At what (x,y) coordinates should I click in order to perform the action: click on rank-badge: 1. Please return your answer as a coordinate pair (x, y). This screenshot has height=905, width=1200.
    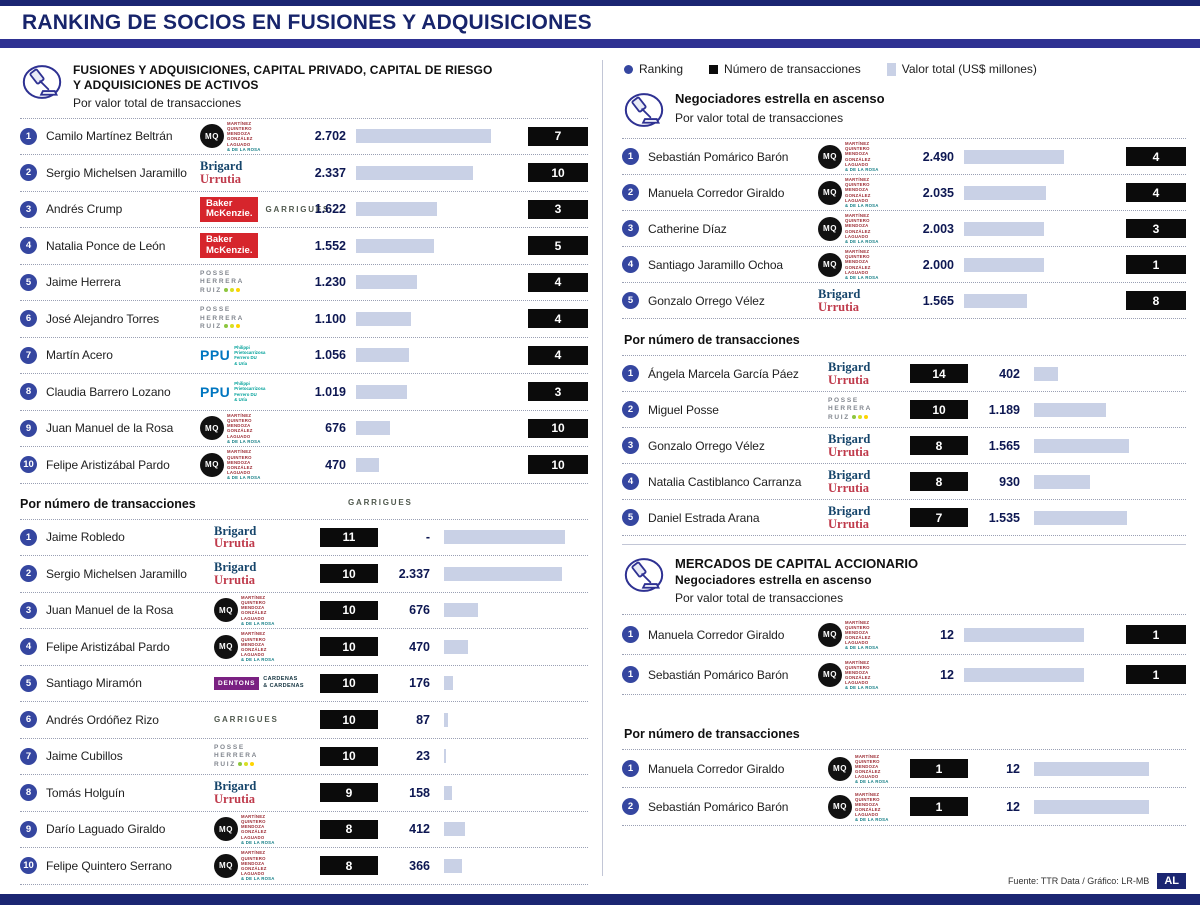
    Looking at the image, I should click on (630, 769).